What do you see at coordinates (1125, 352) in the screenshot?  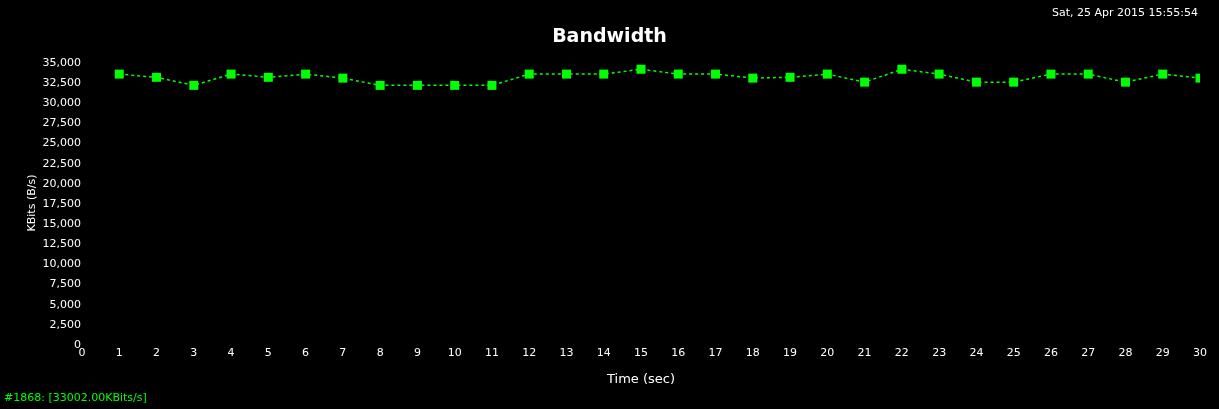 I see `x-tick-label: 28` at bounding box center [1125, 352].